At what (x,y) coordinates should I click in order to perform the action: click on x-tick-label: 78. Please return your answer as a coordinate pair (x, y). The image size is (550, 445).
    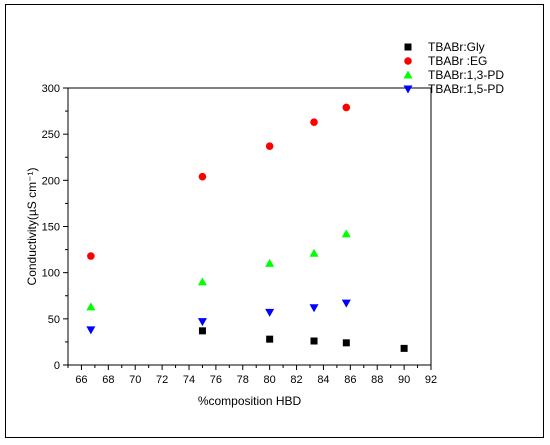
    Looking at the image, I should click on (243, 380).